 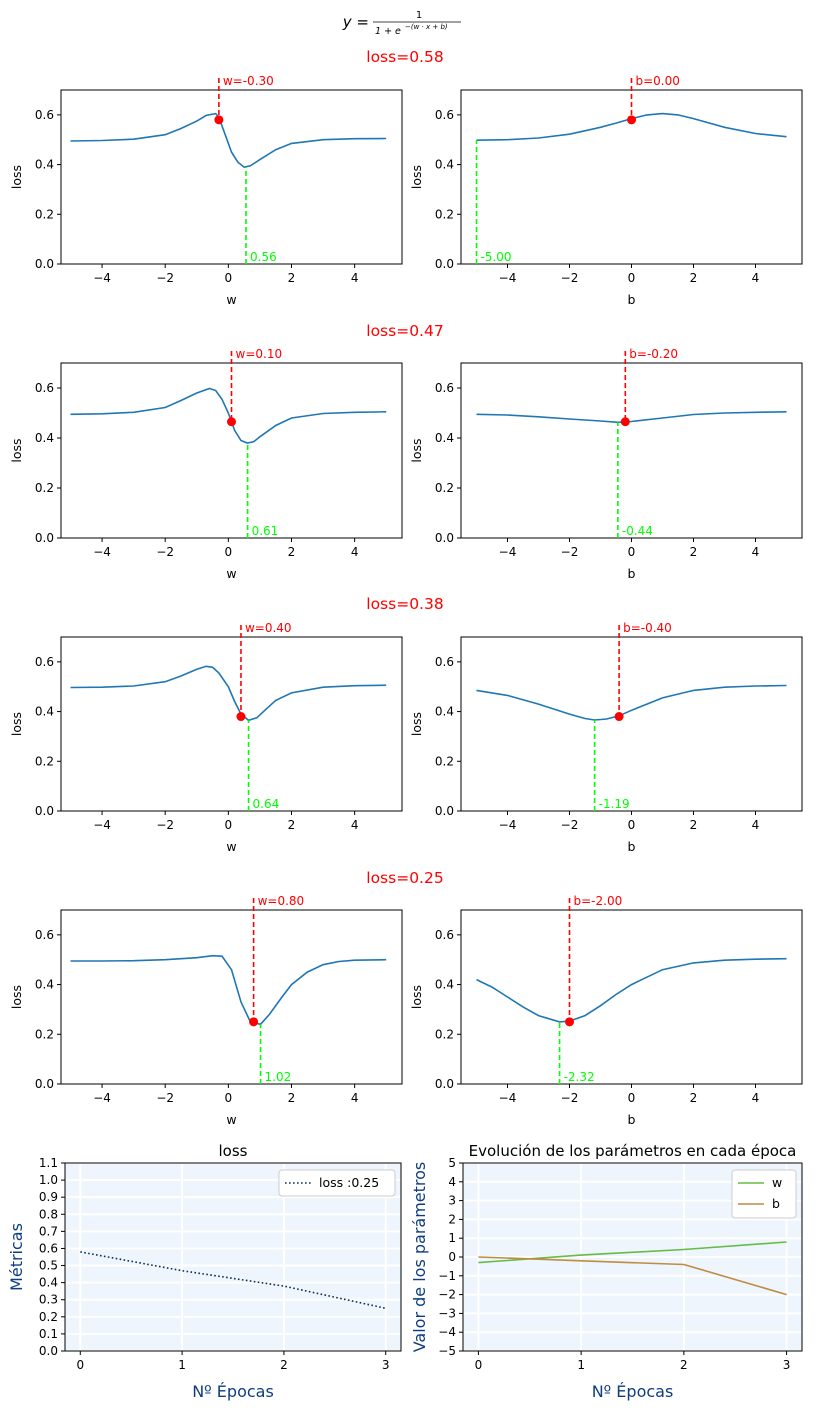 I want to click on y-tick-label-row2-b: 0.2, so click(x=444, y=761).